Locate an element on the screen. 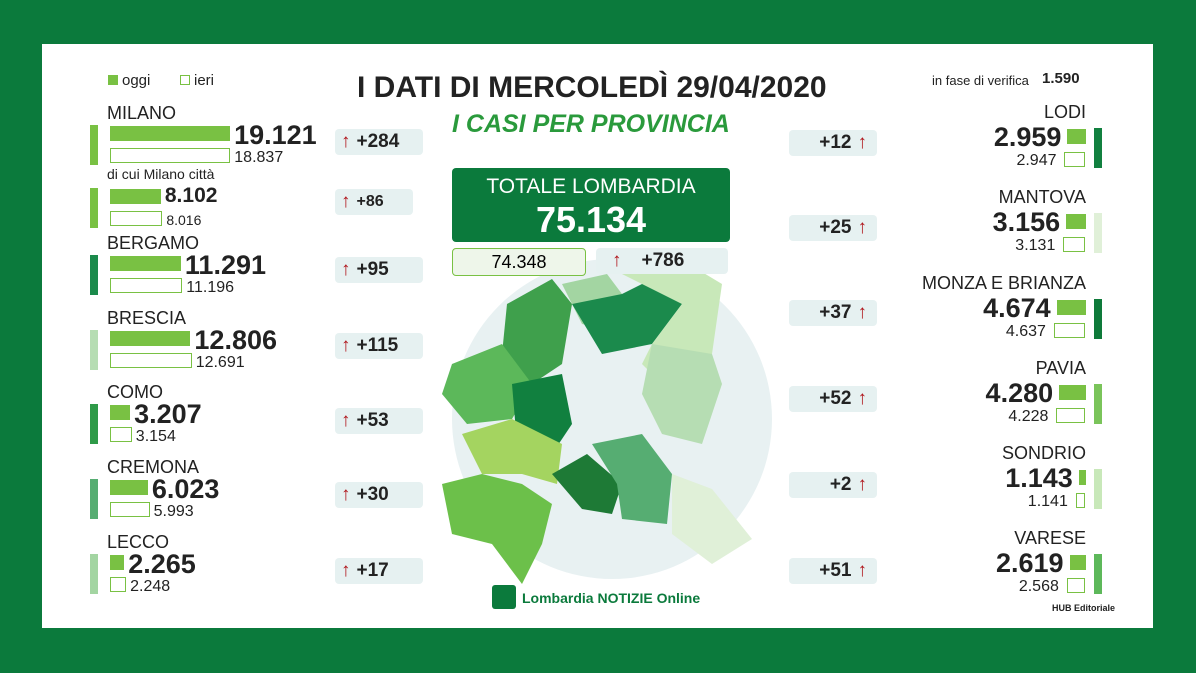 This screenshot has width=1196, height=673. province-name: CREMONA is located at coordinates (153, 467).